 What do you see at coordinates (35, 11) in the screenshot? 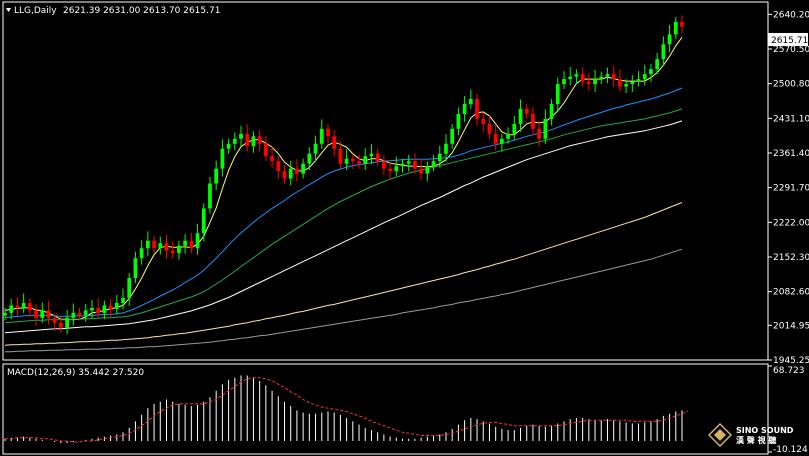
I see `symbol-label: LLG,Daily` at bounding box center [35, 11].